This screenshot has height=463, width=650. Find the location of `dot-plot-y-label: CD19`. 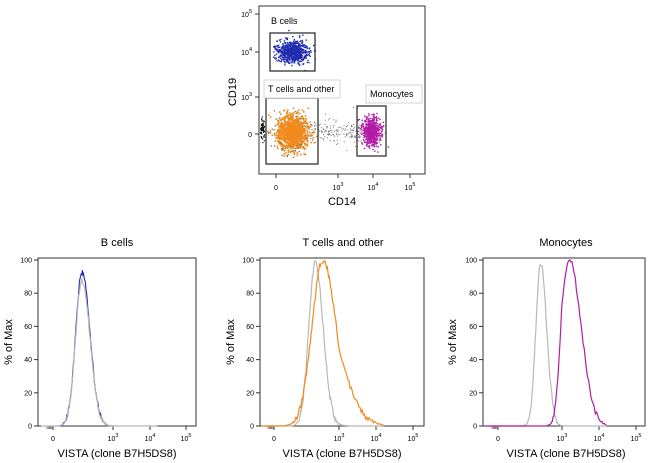

dot-plot-y-label: CD19 is located at coordinates (233, 92).